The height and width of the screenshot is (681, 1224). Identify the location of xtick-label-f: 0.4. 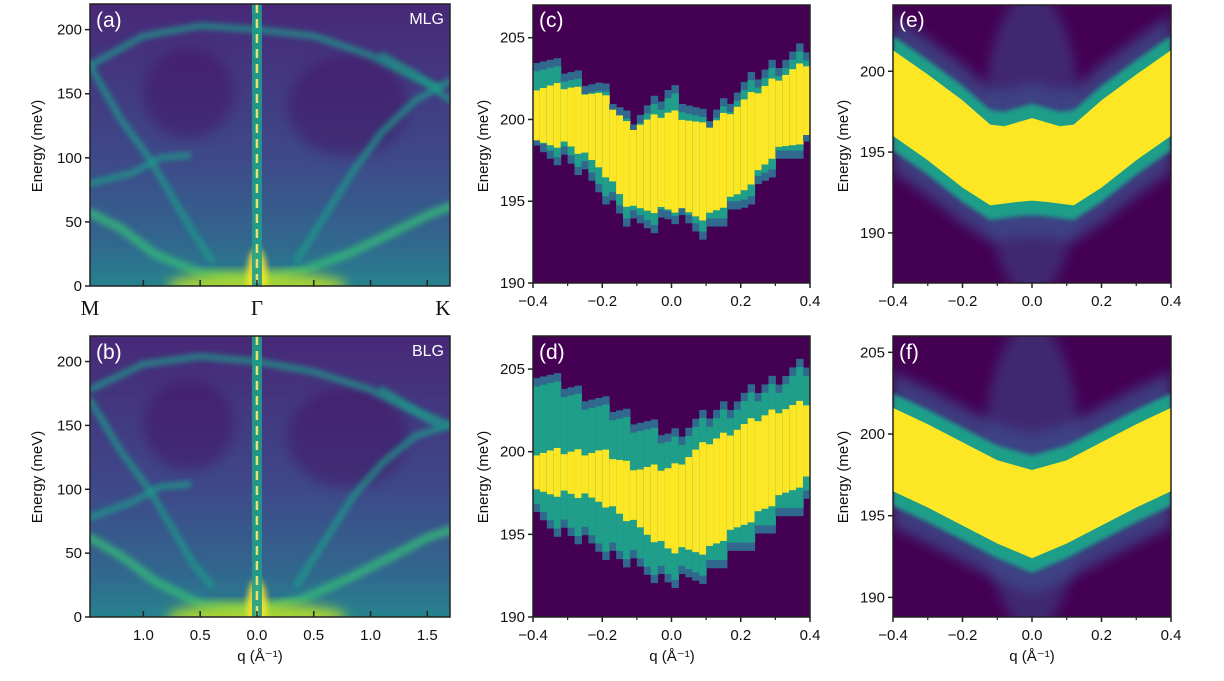
(1171, 635).